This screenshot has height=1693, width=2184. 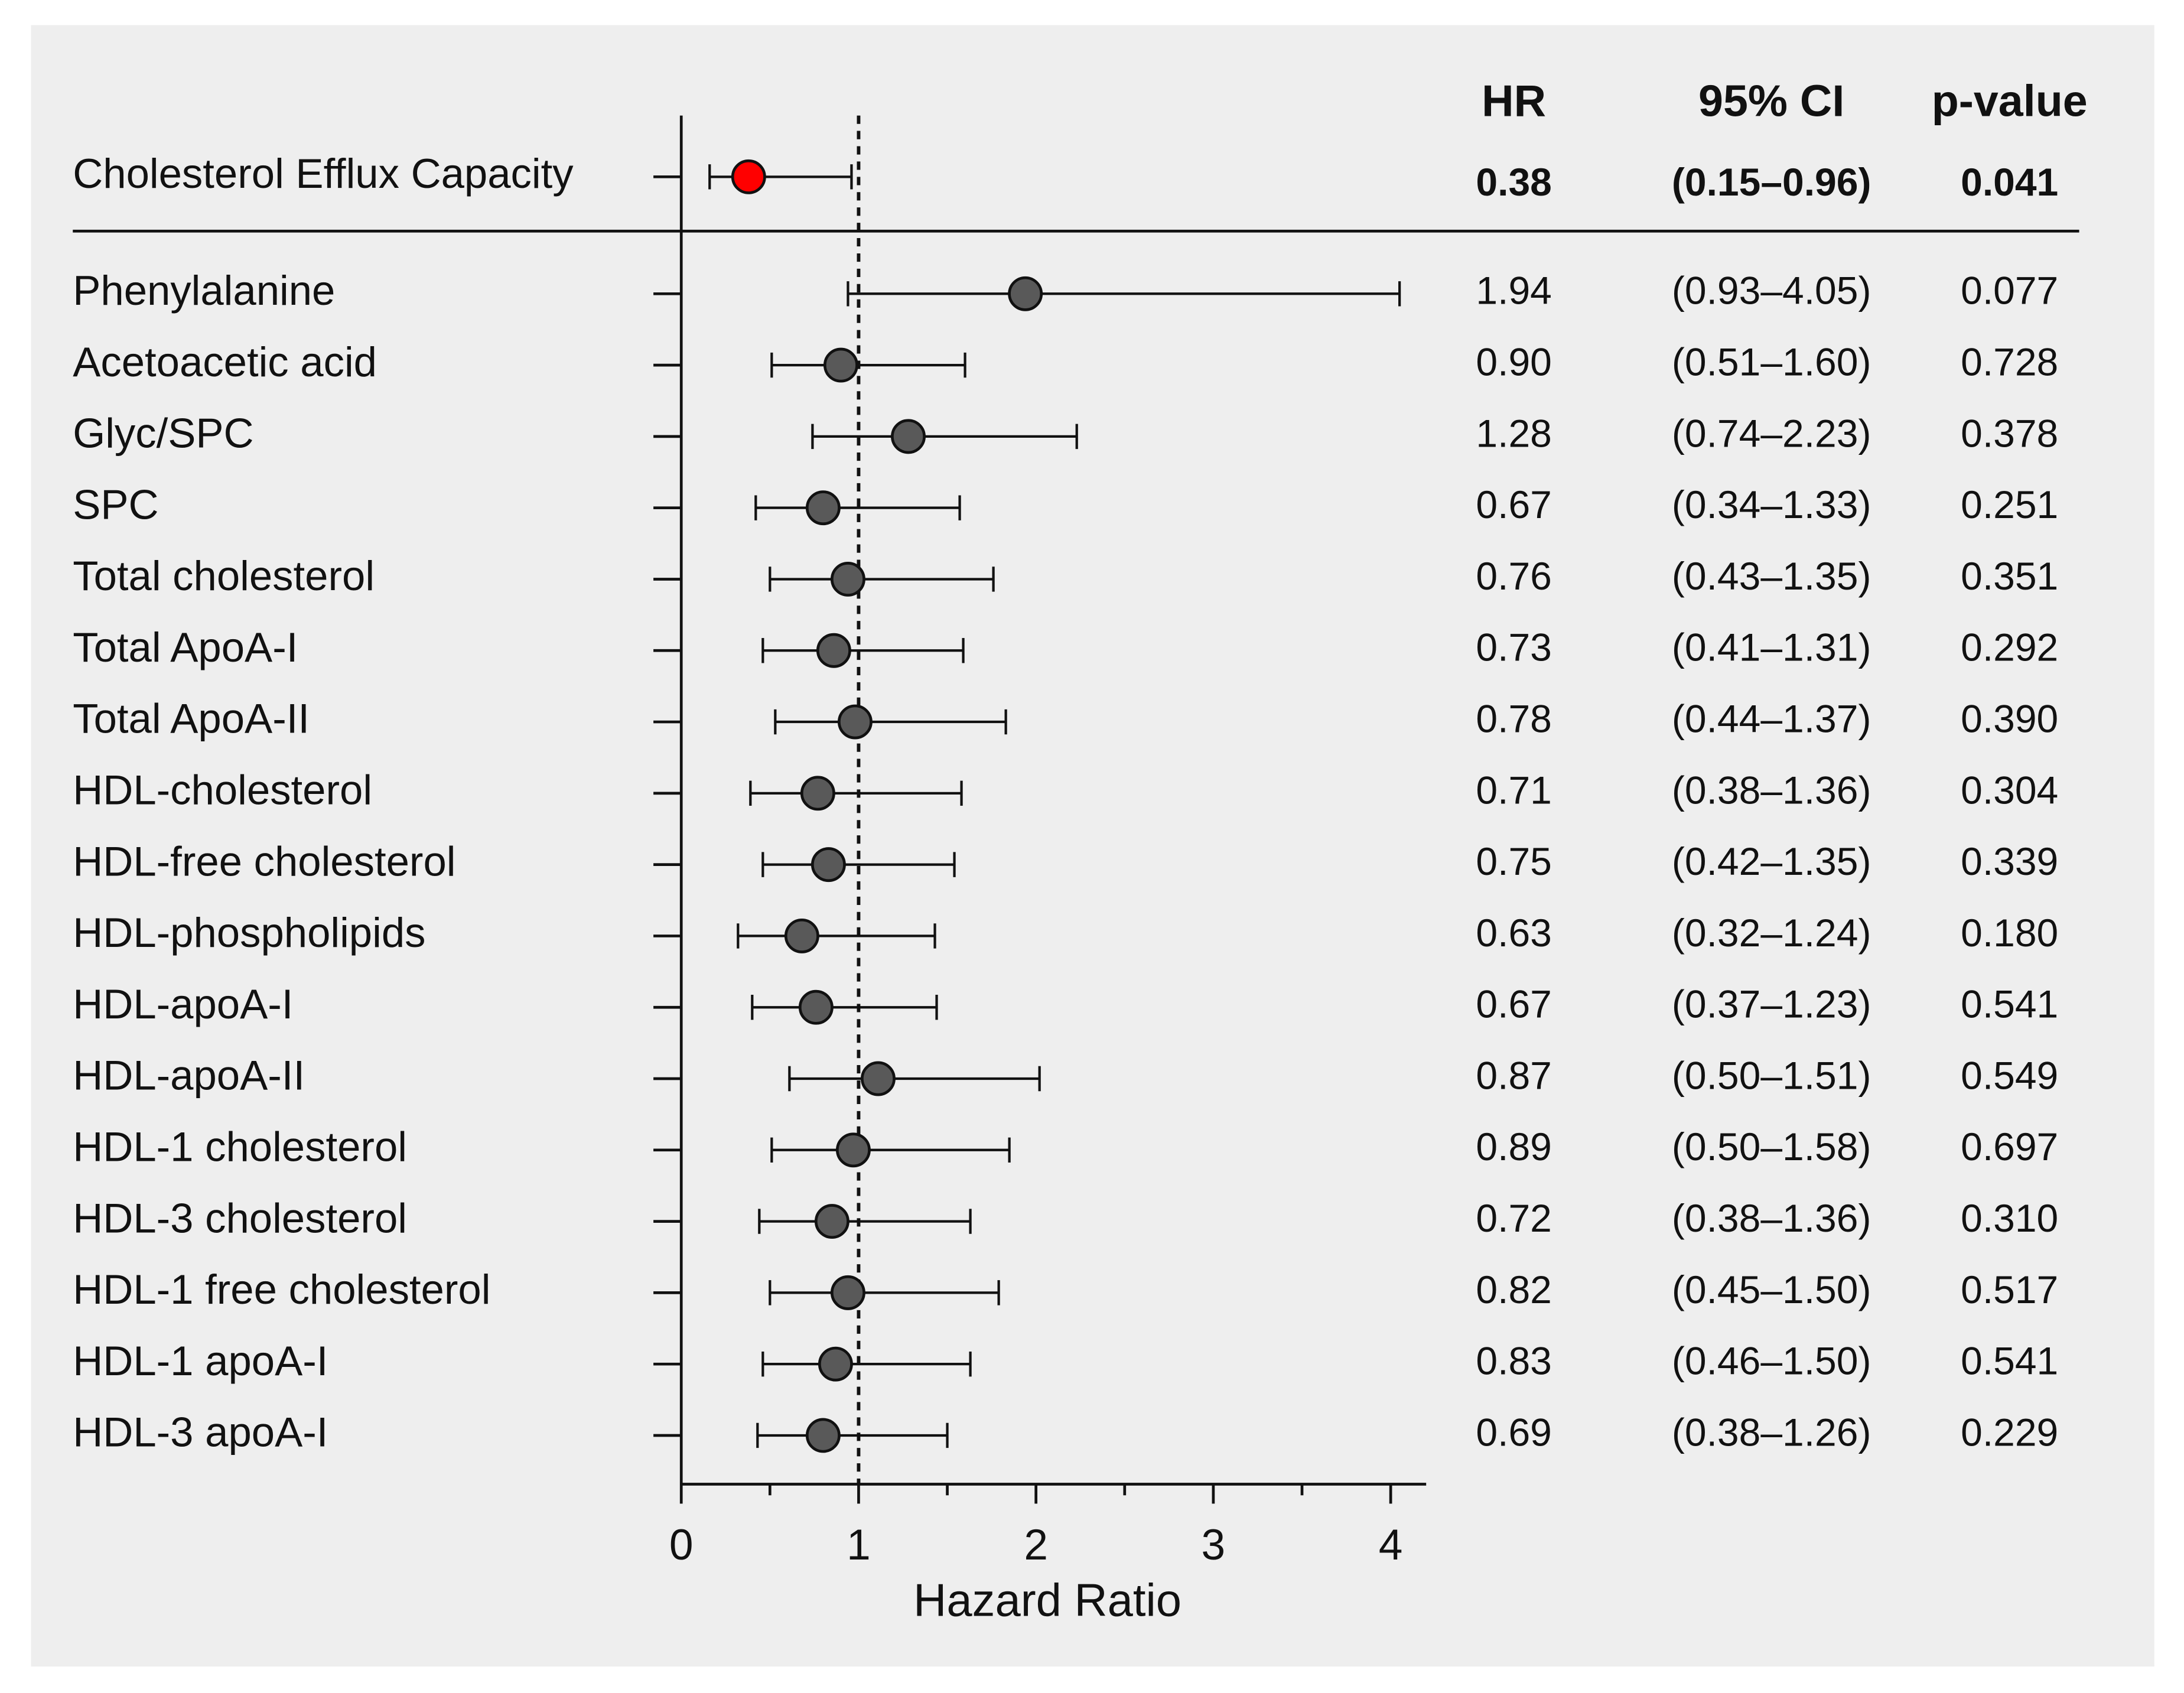 What do you see at coordinates (1513, 790) in the screenshot?
I see `table-cell: 0.71` at bounding box center [1513, 790].